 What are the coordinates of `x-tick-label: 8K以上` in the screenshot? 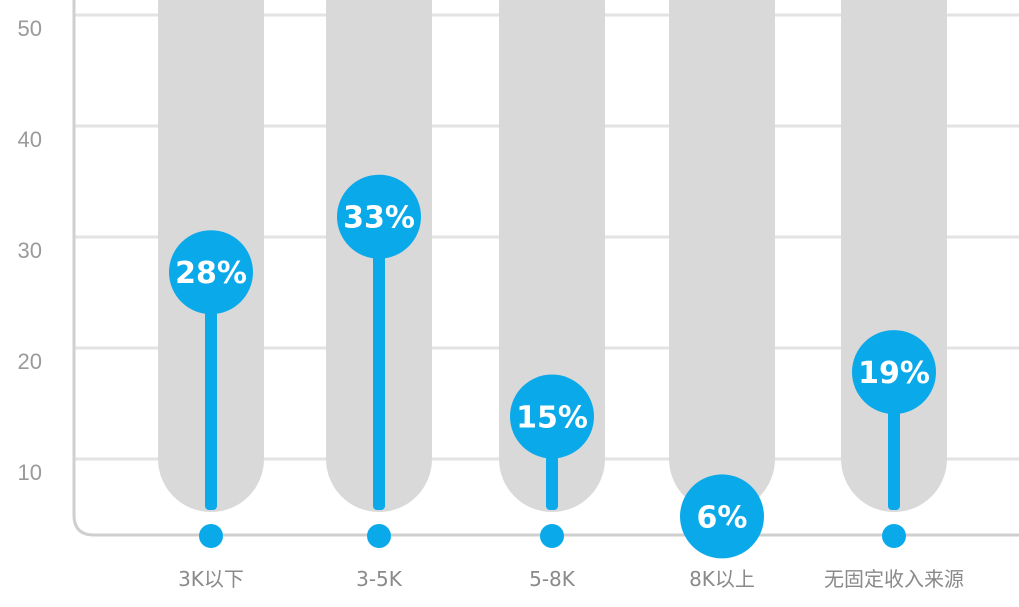 It's located at (722, 579).